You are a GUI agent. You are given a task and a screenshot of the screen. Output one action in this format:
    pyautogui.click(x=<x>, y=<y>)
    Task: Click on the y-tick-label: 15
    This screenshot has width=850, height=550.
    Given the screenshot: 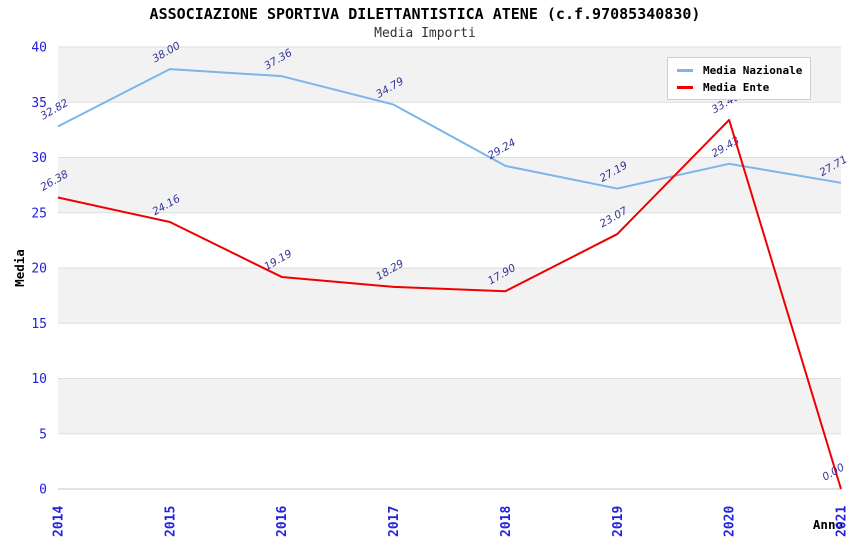 What is the action you would take?
    pyautogui.click(x=39, y=324)
    